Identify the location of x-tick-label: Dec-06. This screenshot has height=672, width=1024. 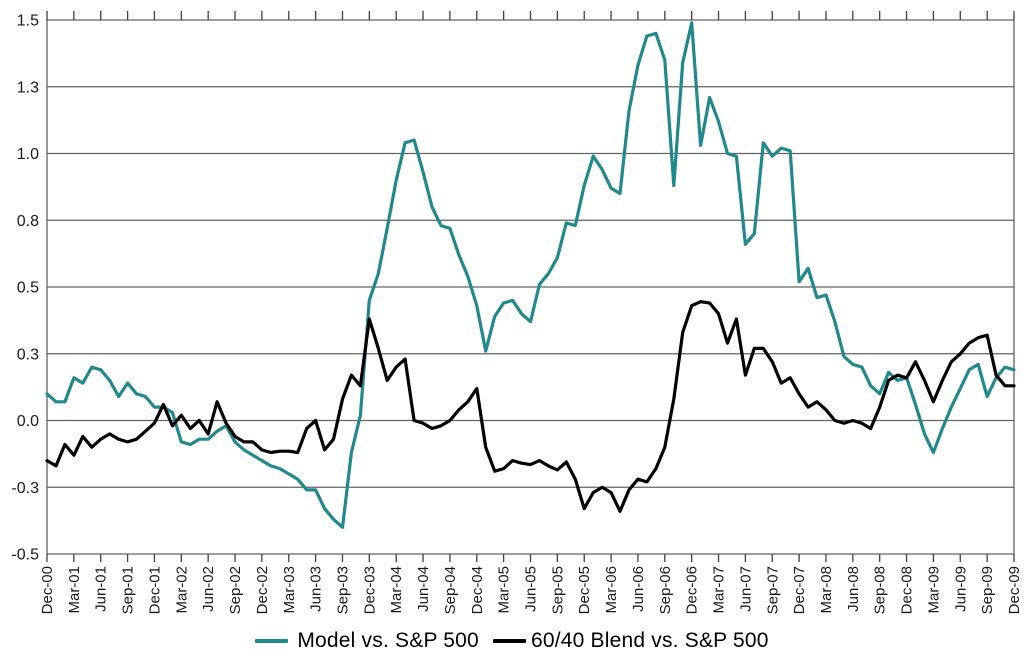
(692, 590).